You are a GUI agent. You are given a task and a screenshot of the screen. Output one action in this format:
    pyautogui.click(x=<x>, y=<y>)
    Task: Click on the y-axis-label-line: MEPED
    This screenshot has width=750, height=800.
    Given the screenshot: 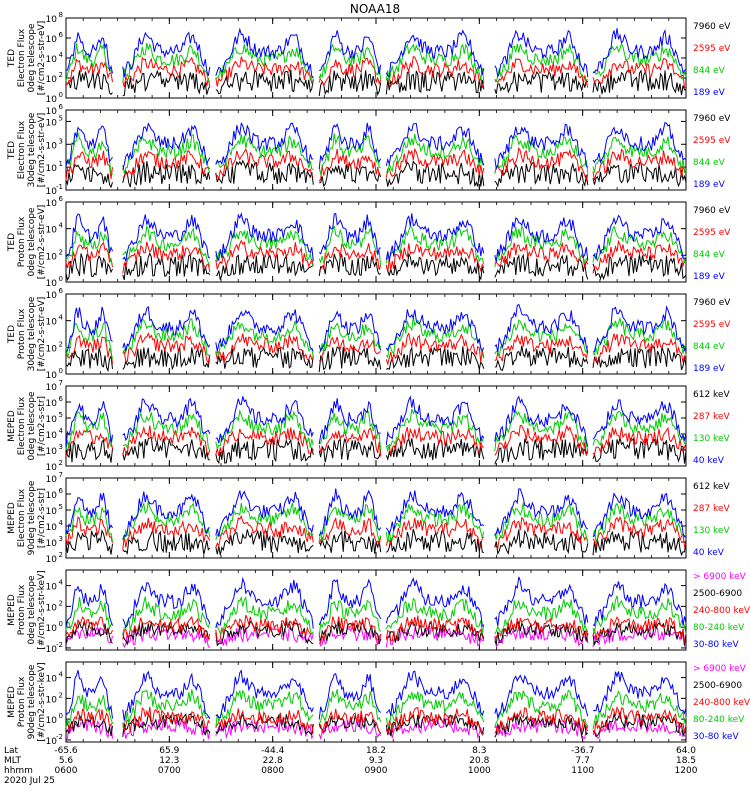 What is the action you would take?
    pyautogui.click(x=12, y=702)
    